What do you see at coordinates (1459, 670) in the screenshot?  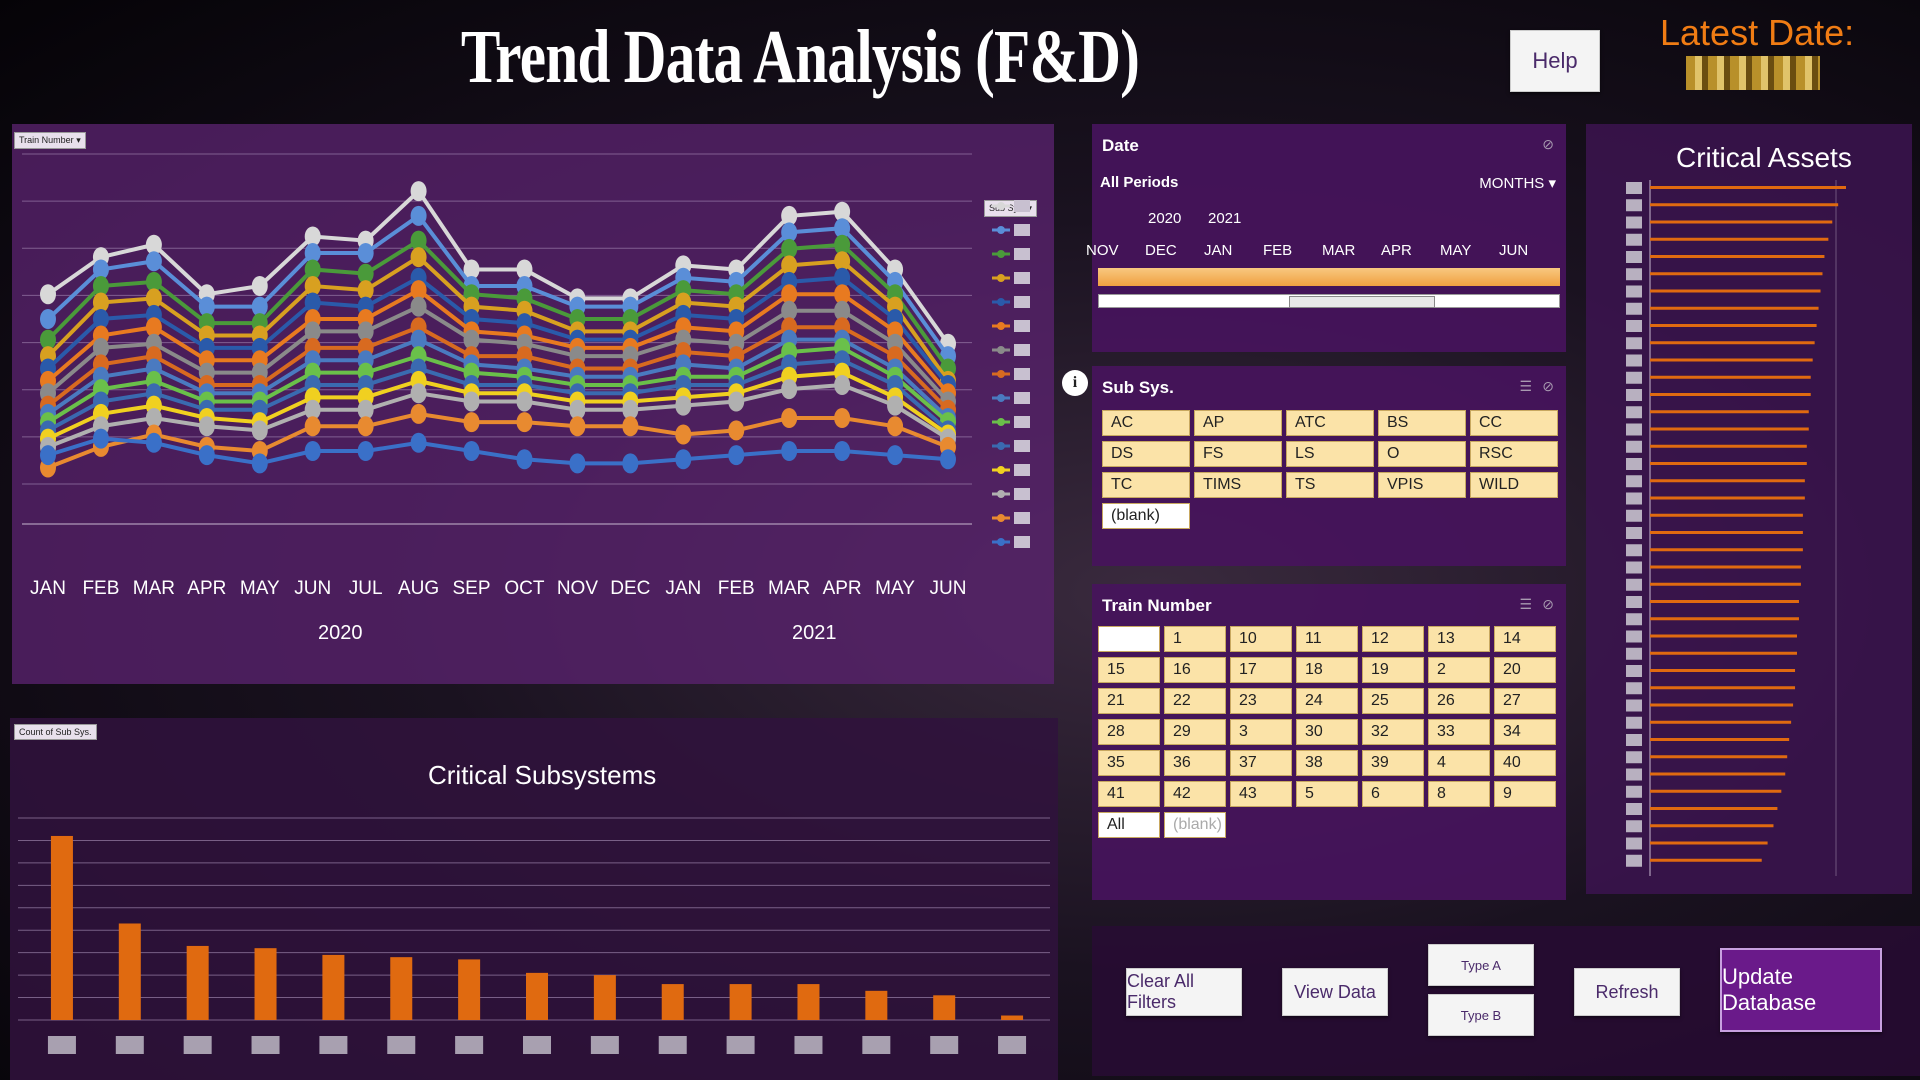 I see `train-tile: 2` at bounding box center [1459, 670].